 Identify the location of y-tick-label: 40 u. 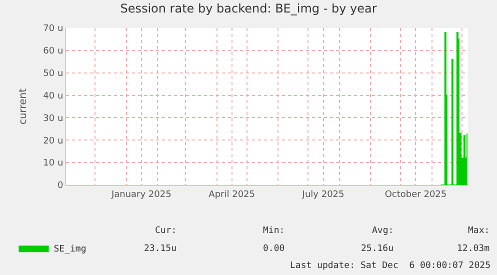
(53, 96).